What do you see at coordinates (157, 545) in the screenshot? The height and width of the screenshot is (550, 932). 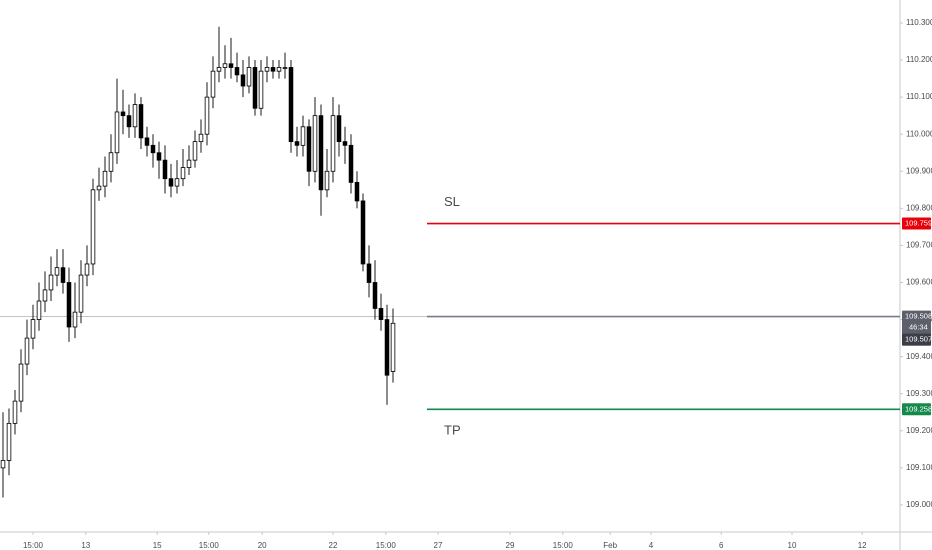 I see `x-tick-label: 15` at bounding box center [157, 545].